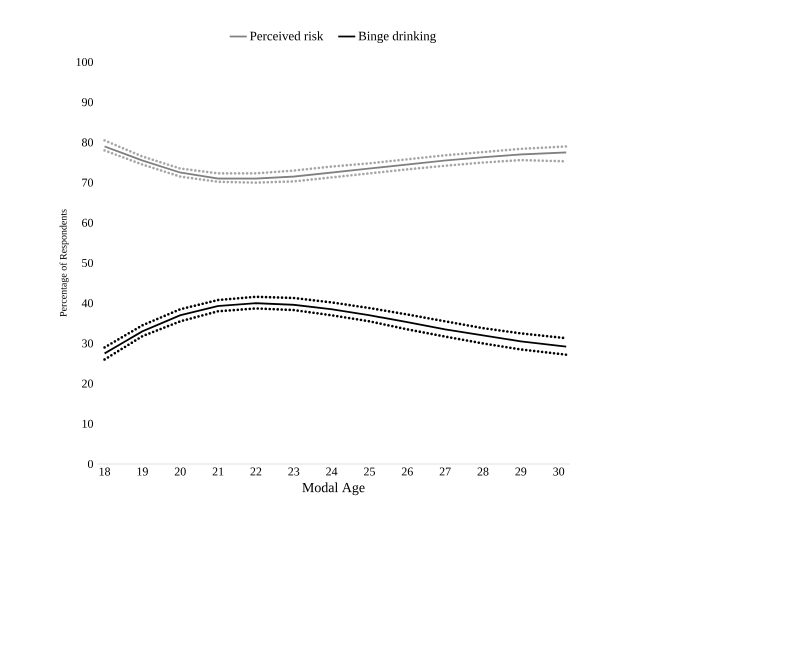  I want to click on x-tick-label: 26, so click(407, 472).